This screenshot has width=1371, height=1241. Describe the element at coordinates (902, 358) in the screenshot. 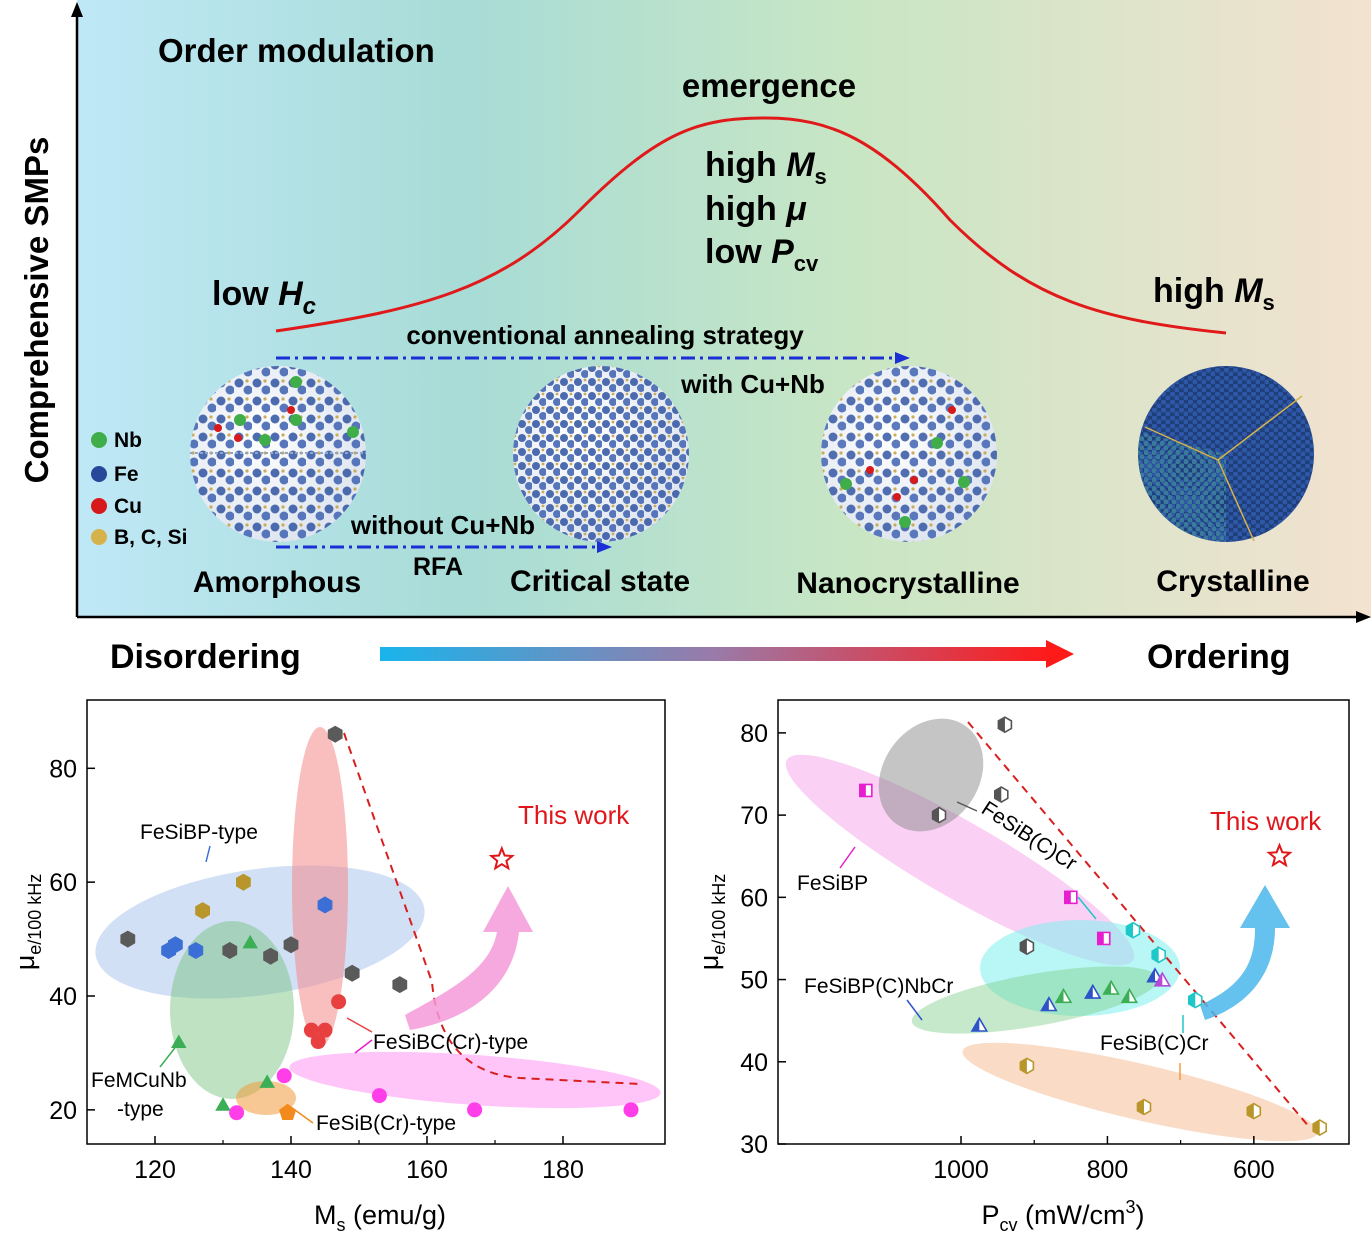

I see `upper-path-arrowhead` at that location.